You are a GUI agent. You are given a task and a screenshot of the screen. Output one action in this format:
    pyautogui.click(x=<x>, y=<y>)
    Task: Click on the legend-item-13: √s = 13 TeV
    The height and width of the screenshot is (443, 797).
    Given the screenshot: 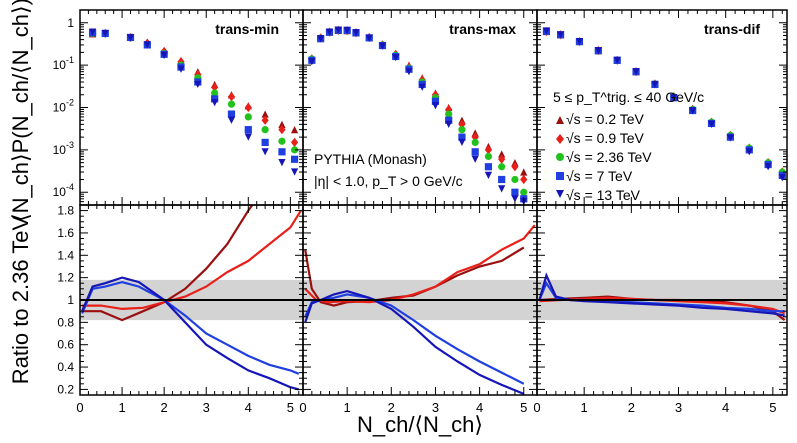 What is the action you would take?
    pyautogui.click(x=598, y=195)
    